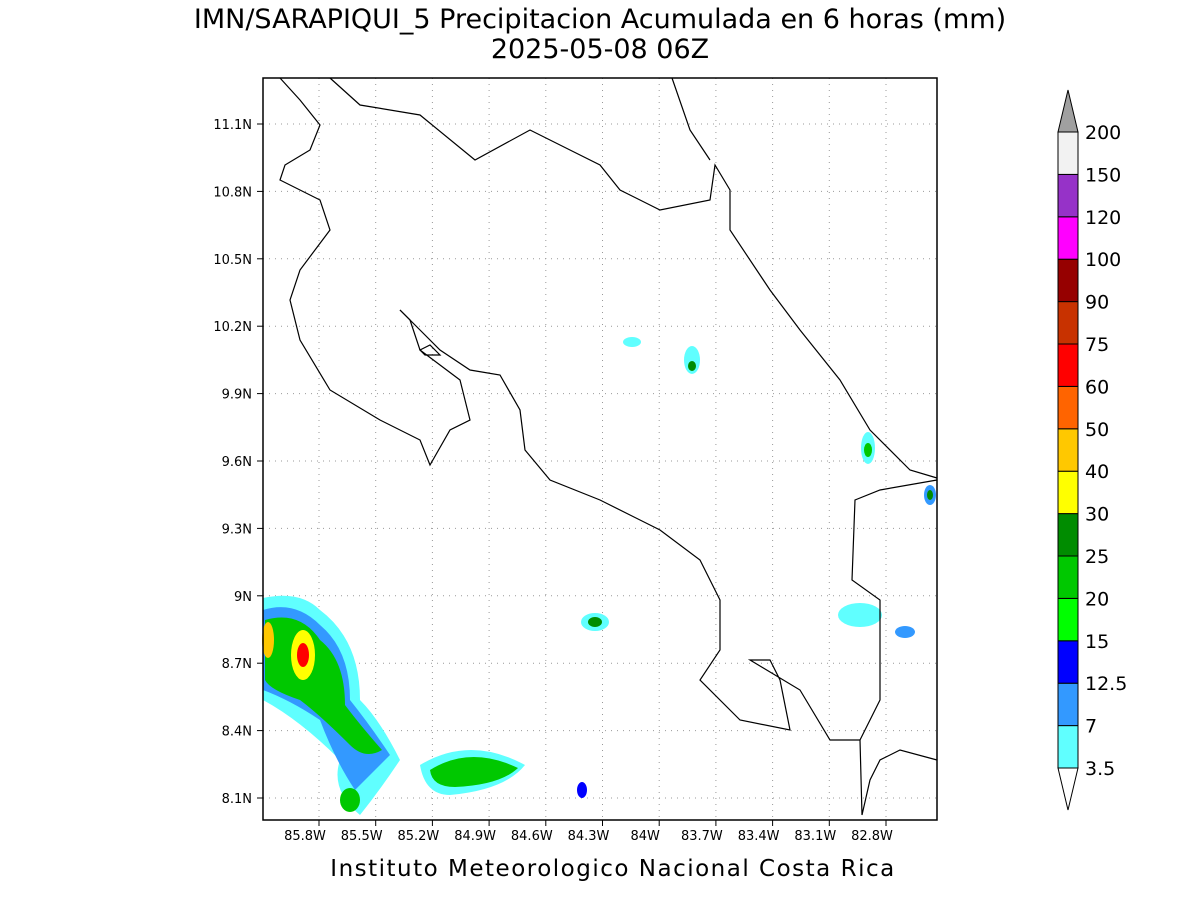 The height and width of the screenshot is (904, 1200). Describe the element at coordinates (1103, 218) in the screenshot. I see `colorbar-label: 120` at that location.